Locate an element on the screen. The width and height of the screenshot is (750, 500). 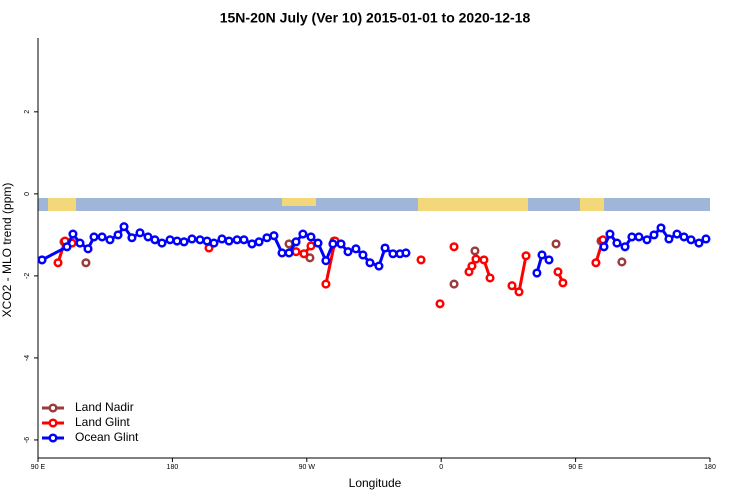
y-tick-label: 0 is located at coordinates (27, 194).